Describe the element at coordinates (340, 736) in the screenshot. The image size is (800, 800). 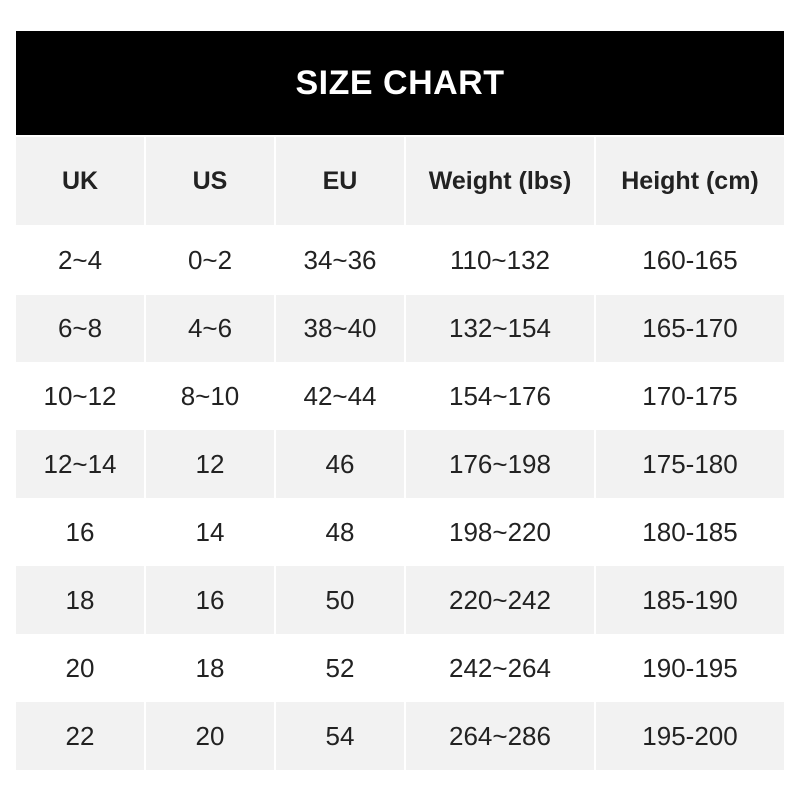
I see `table-cell: 54` at that location.